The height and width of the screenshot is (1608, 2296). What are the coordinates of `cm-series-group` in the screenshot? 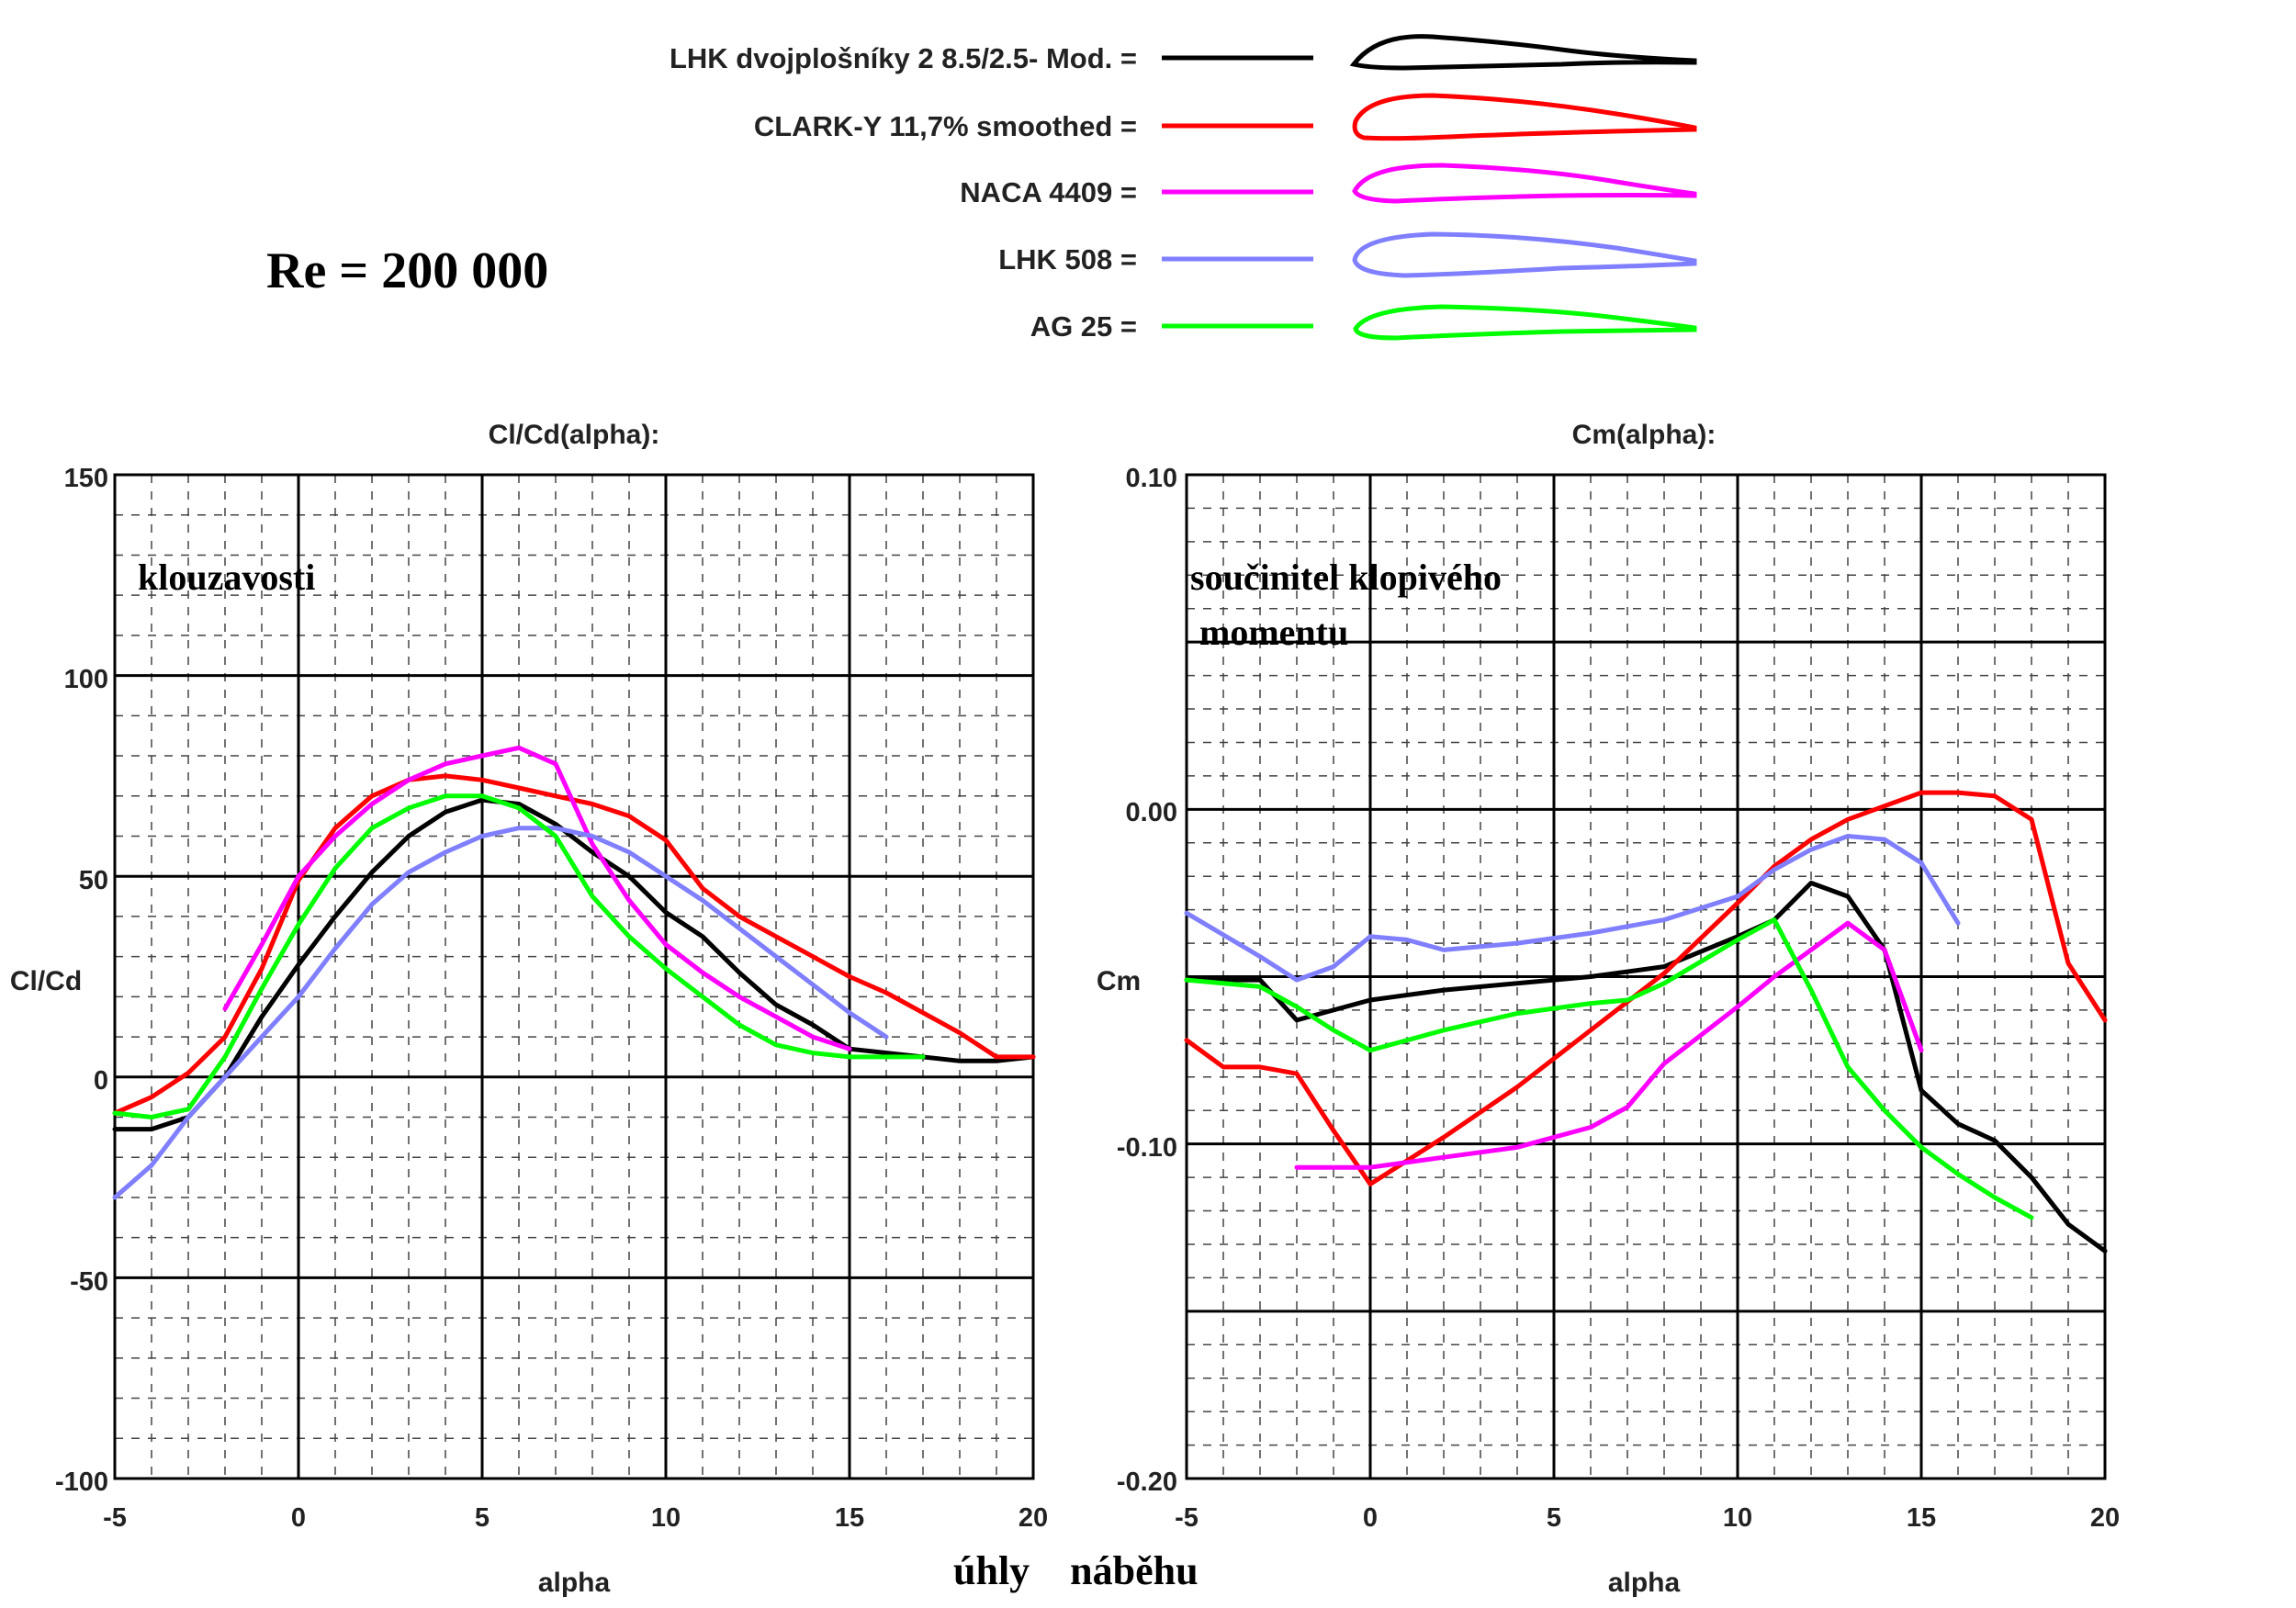 It's located at (1646, 1022).